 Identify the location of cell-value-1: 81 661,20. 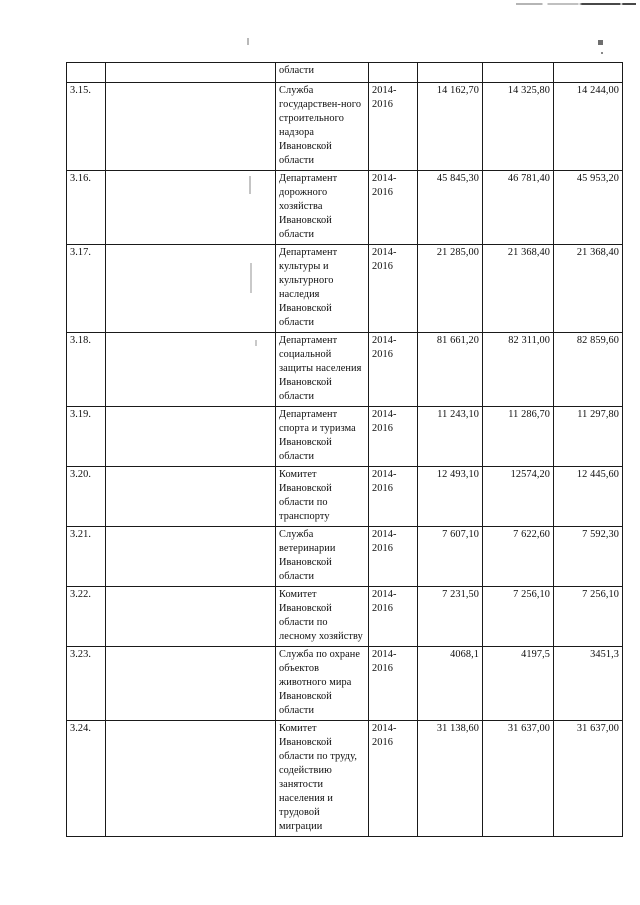
(450, 369).